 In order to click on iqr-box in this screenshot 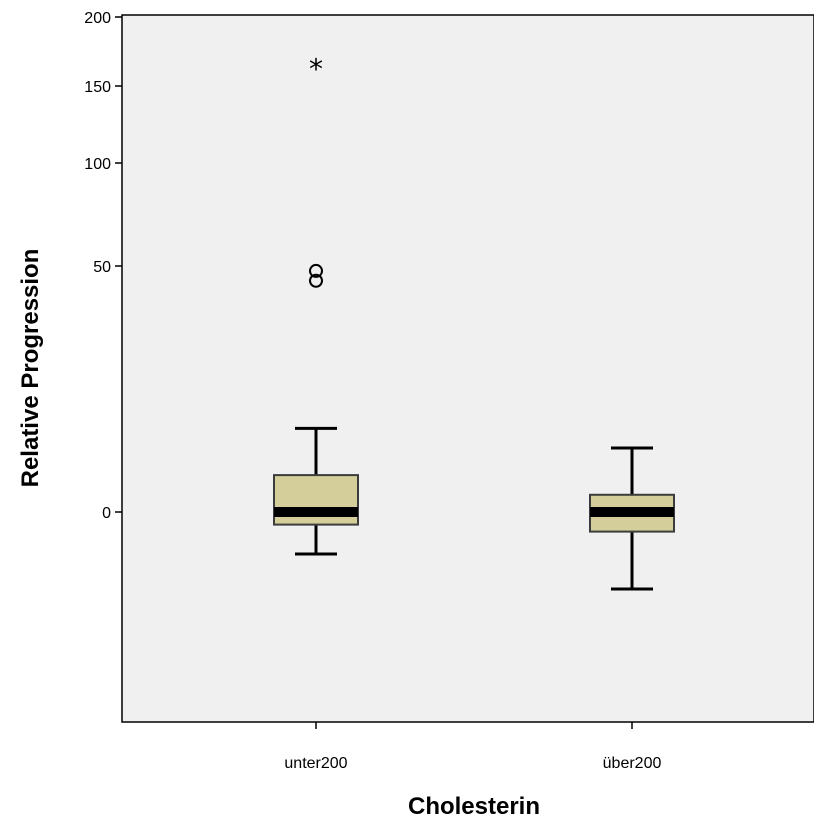, I will do `click(316, 500)`.